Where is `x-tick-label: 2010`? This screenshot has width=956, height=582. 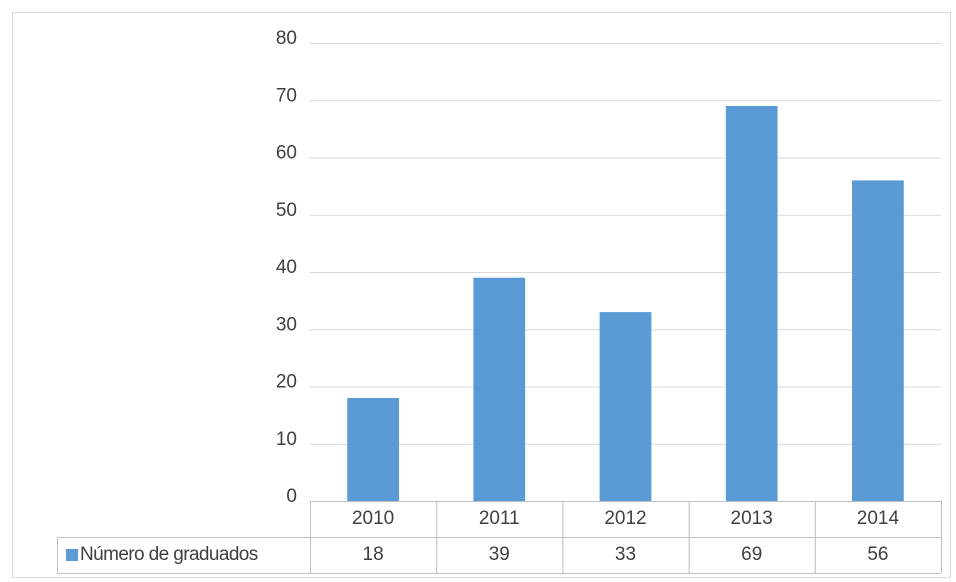 x-tick-label: 2010 is located at coordinates (373, 518).